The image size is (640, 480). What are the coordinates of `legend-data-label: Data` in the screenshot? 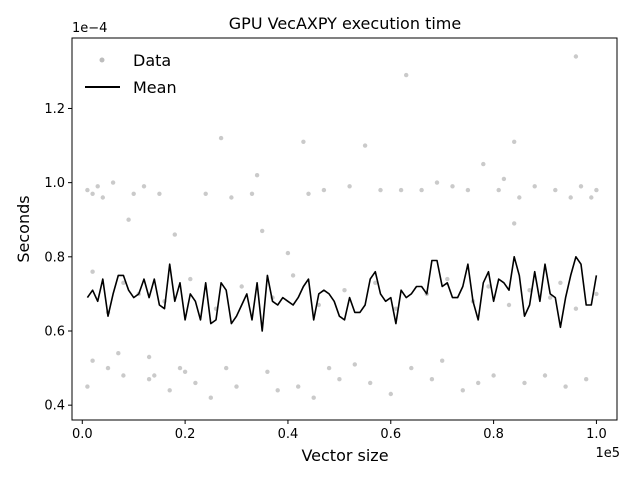 It's located at (152, 60).